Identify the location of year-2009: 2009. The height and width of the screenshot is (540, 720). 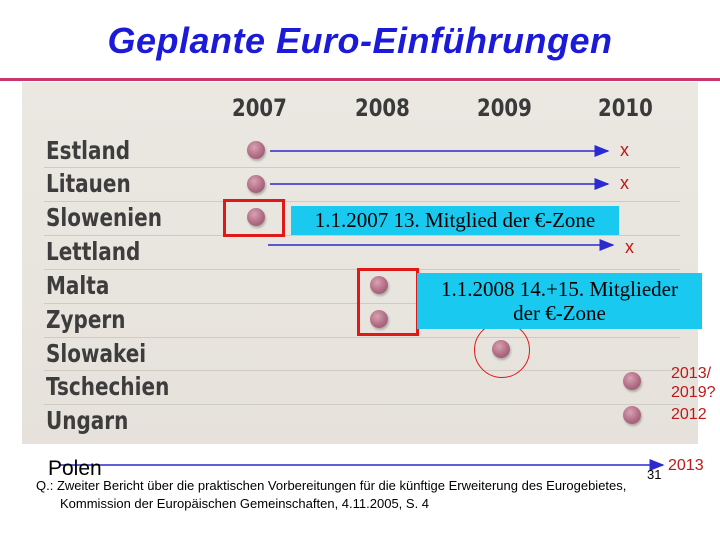
(504, 108).